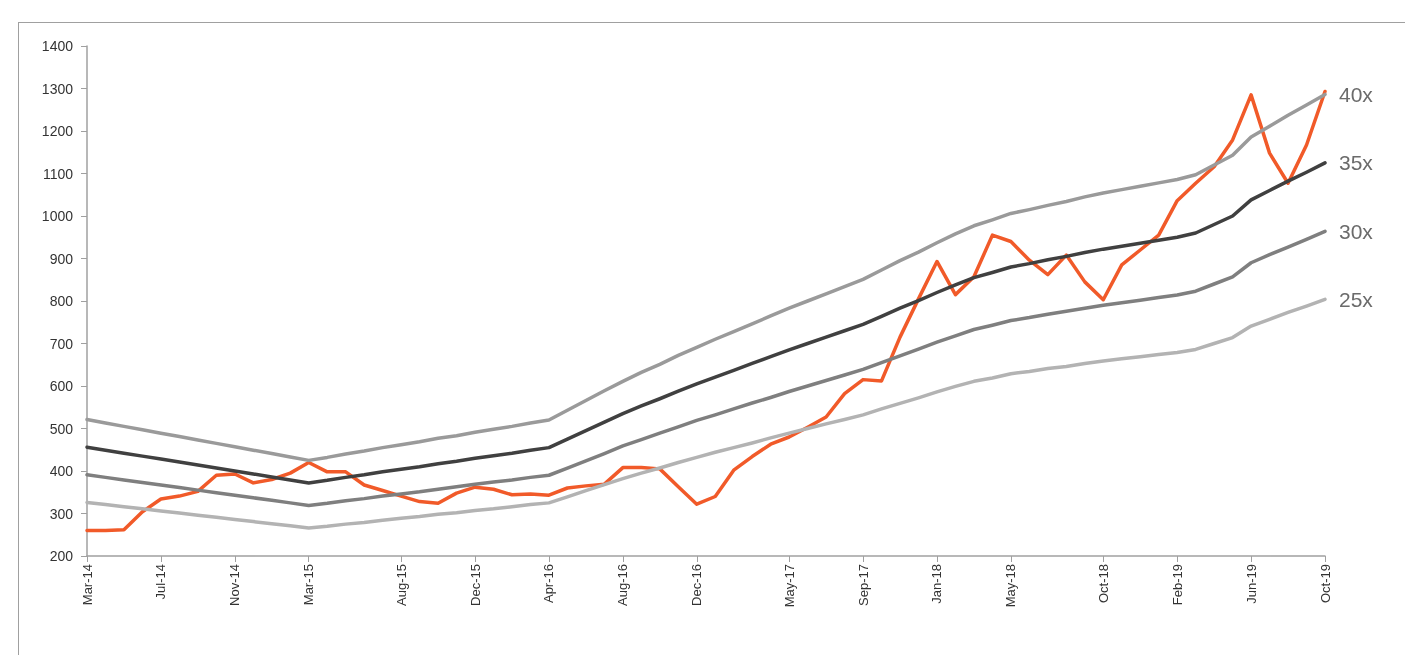 This screenshot has width=1405, height=655. What do you see at coordinates (401, 585) in the screenshot?
I see `x-tick-label: Aug-15` at bounding box center [401, 585].